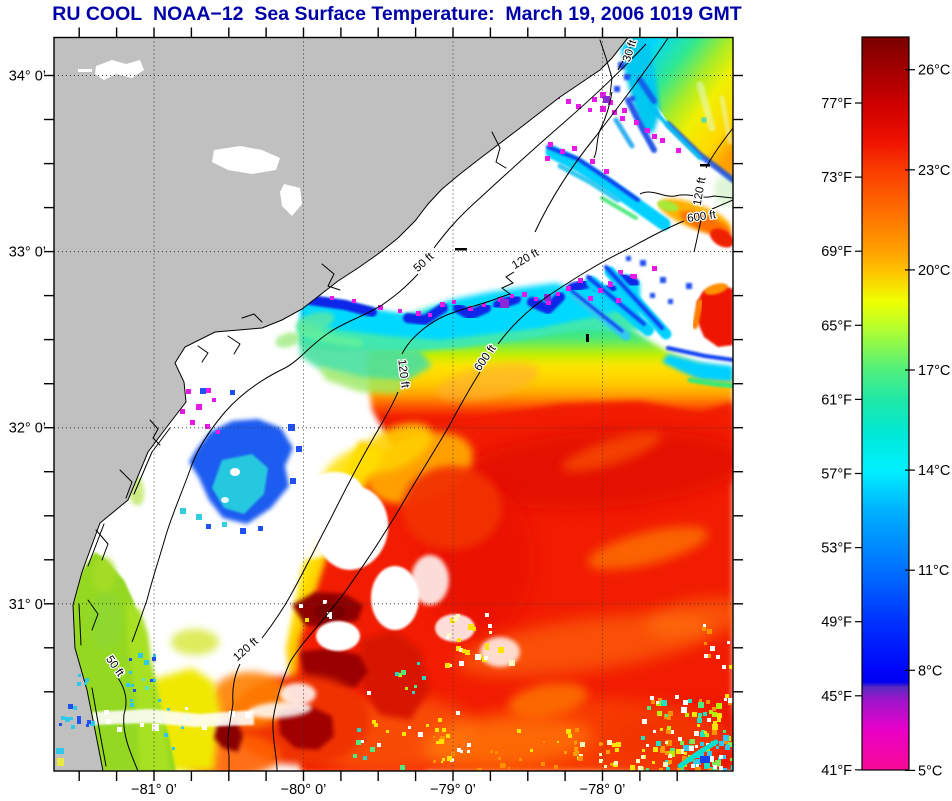  I want to click on svg-text: 61°F, so click(836, 400).